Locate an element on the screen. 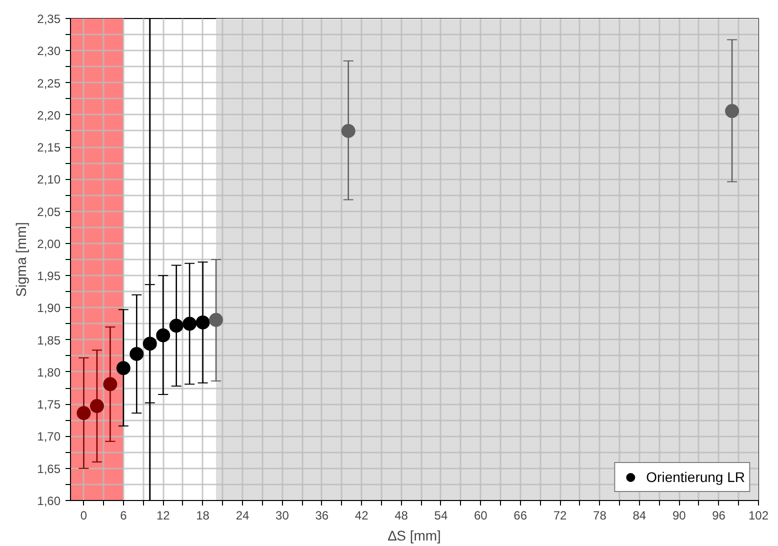 The width and height of the screenshot is (778, 546). y-tick-label: 1,60 is located at coordinates (49, 501).